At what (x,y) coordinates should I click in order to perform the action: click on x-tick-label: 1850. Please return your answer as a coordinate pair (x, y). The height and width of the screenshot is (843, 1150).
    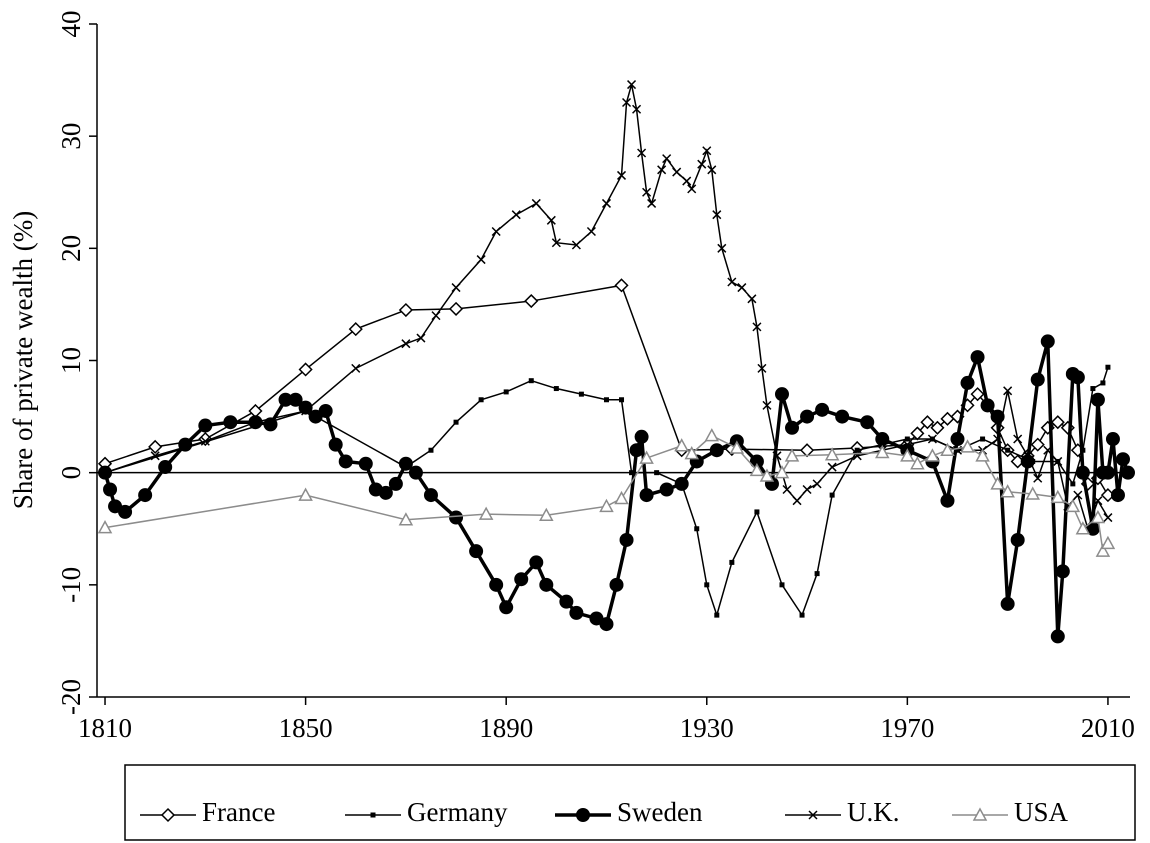
    Looking at the image, I should click on (306, 728).